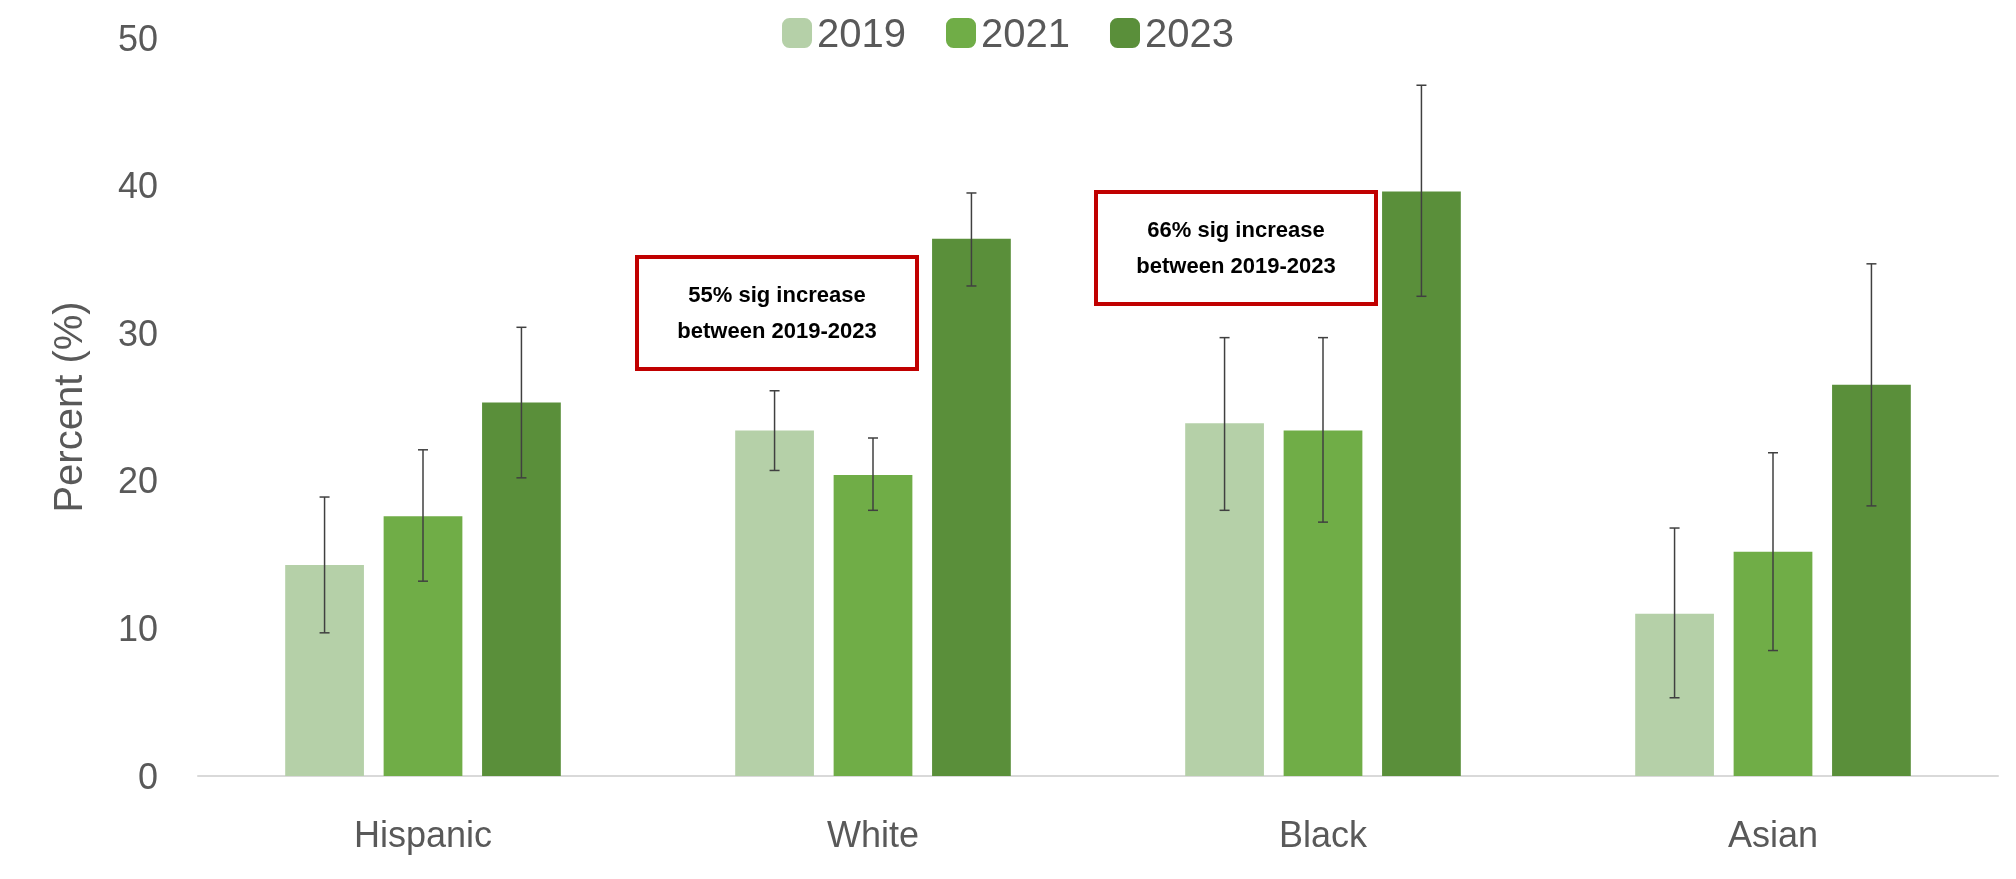 The width and height of the screenshot is (2016, 879). What do you see at coordinates (137, 628) in the screenshot?
I see `y-tick-label: 10` at bounding box center [137, 628].